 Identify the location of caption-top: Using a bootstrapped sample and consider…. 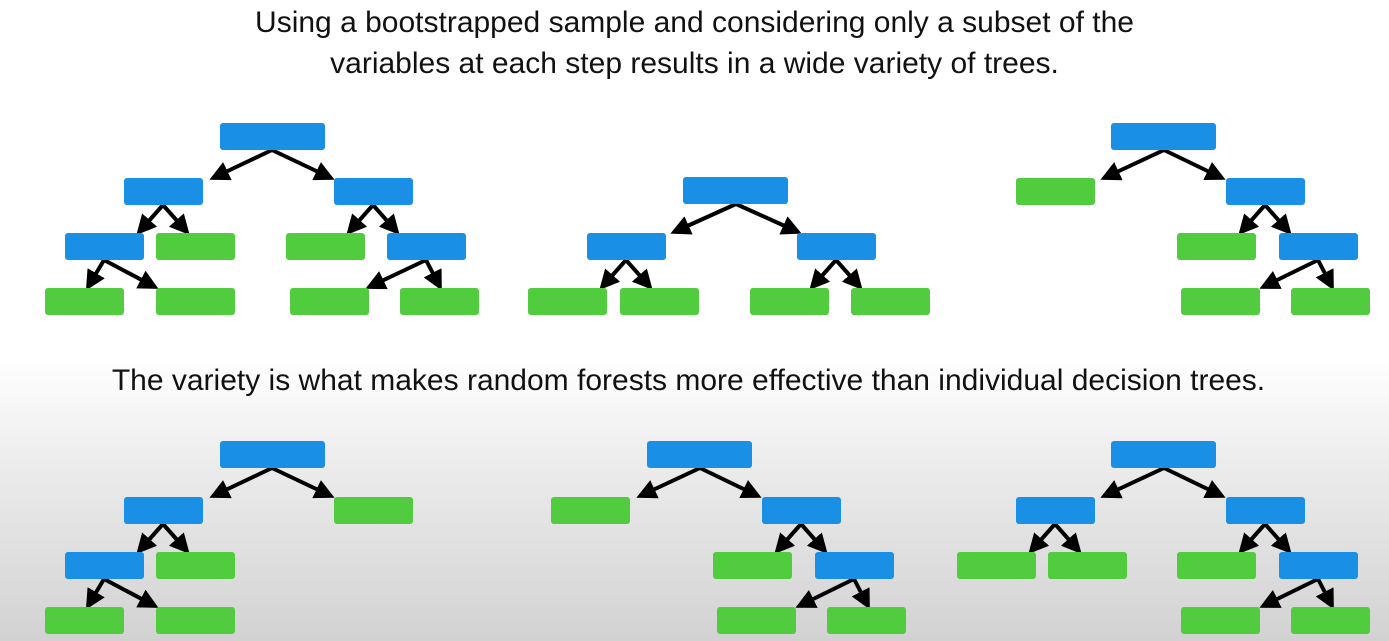
(694, 43).